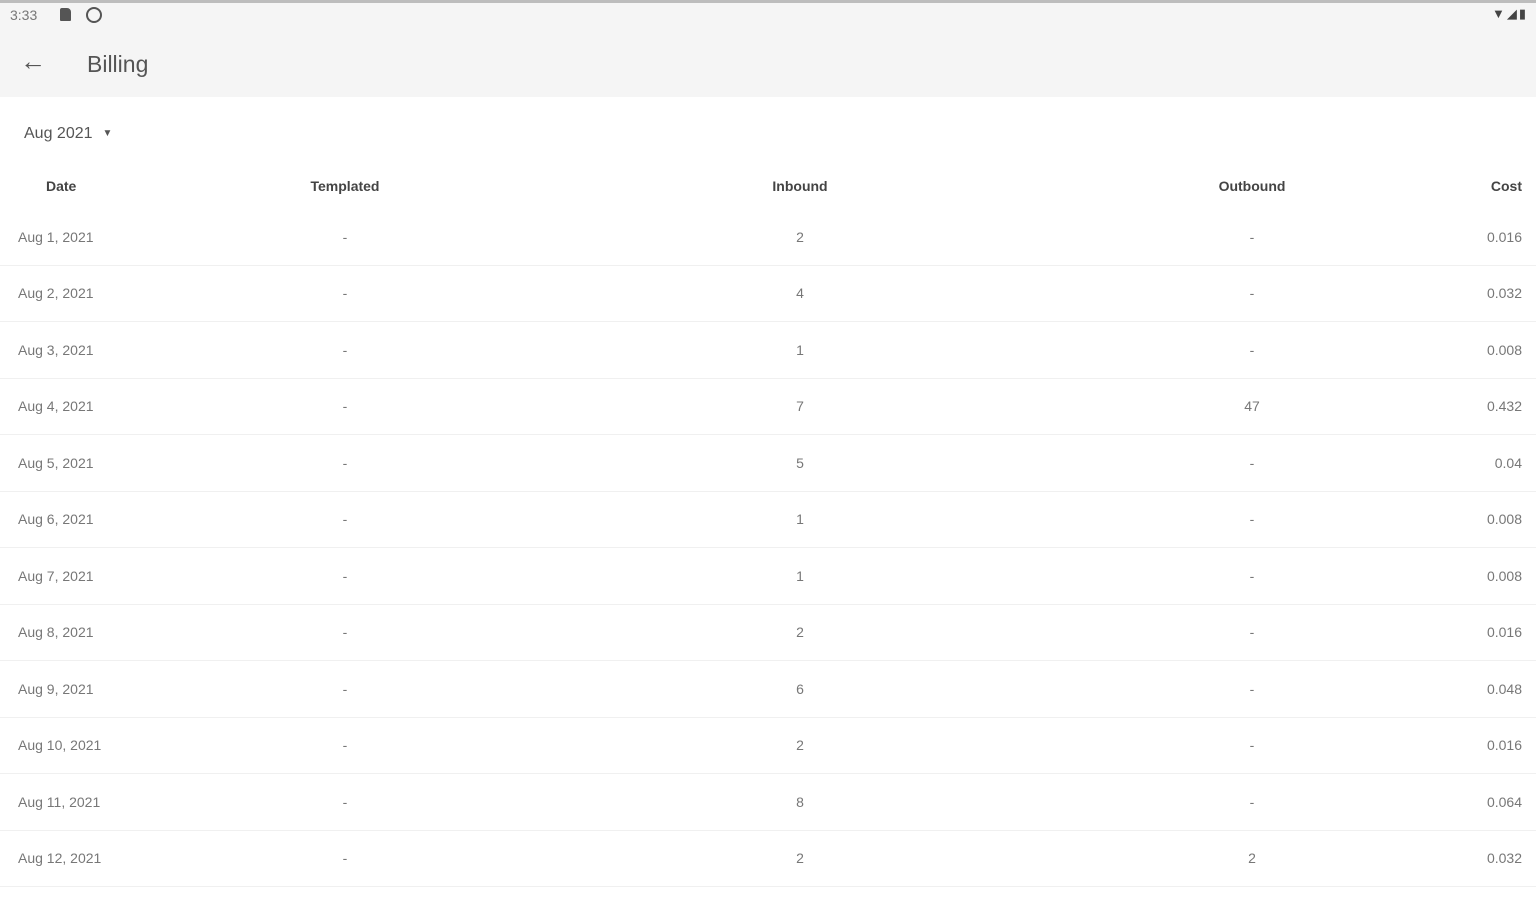 This screenshot has width=1536, height=900. I want to click on page-title: Billing, so click(118, 64).